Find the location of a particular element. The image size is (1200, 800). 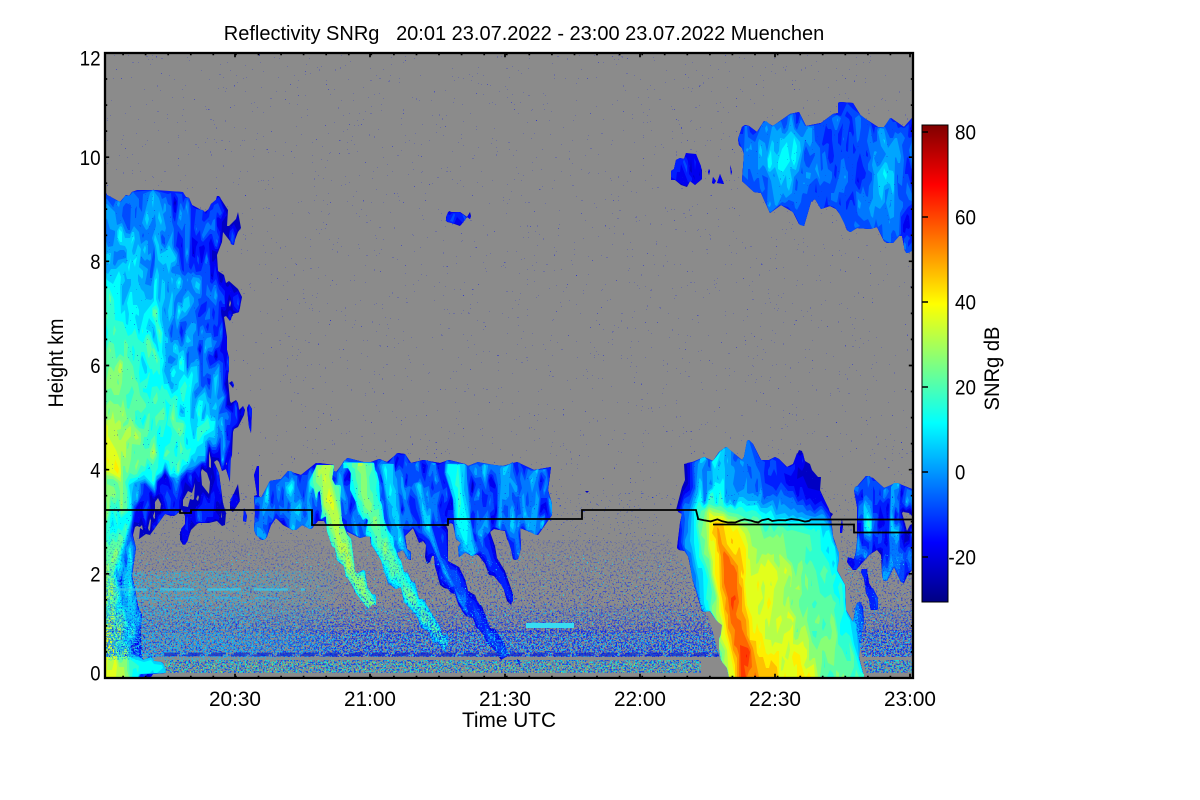

svg-text: 20:30 is located at coordinates (235, 699).